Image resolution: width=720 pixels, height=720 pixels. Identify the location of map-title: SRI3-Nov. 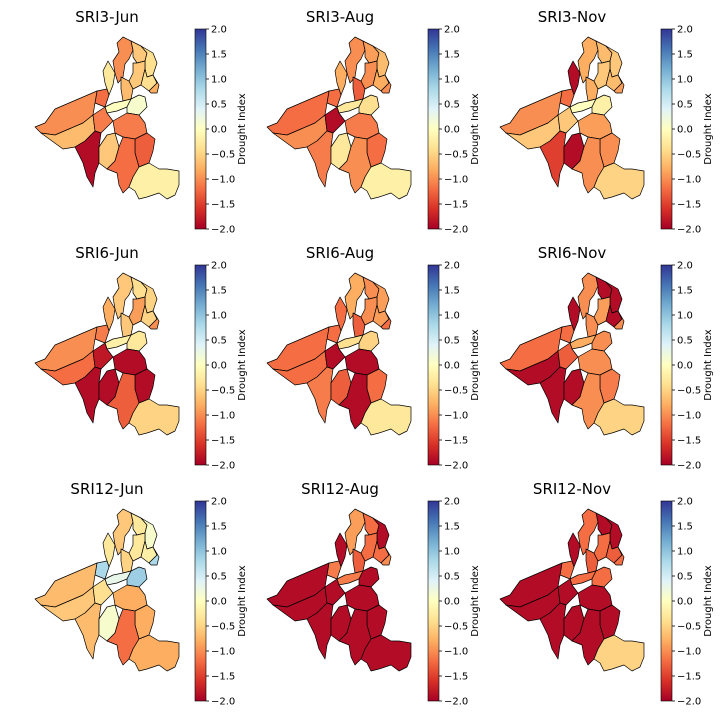
(572, 17).